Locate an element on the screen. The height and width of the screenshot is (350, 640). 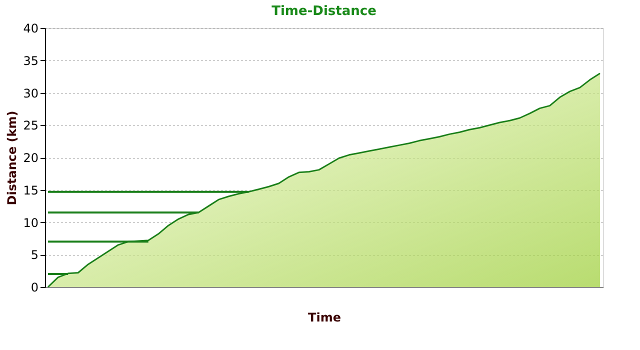
y-tick-label: 30 is located at coordinates (30, 93).